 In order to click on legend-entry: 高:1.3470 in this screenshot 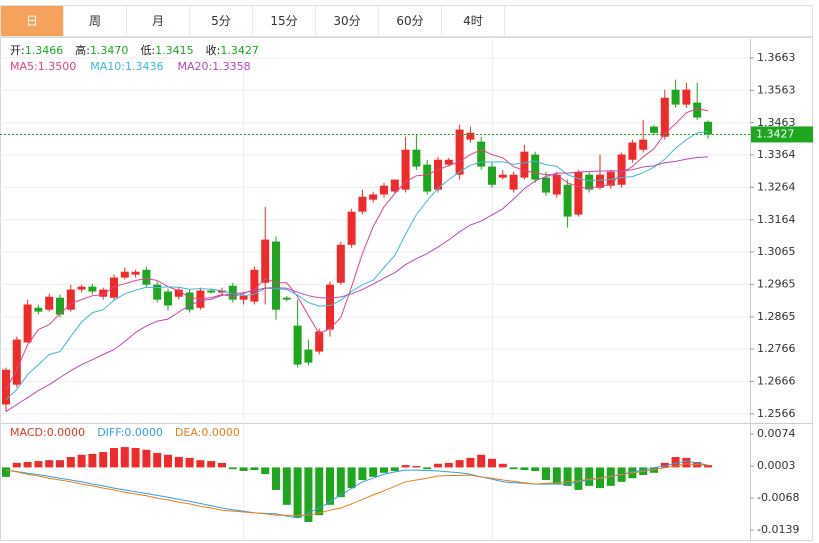, I will do `click(101, 50)`.